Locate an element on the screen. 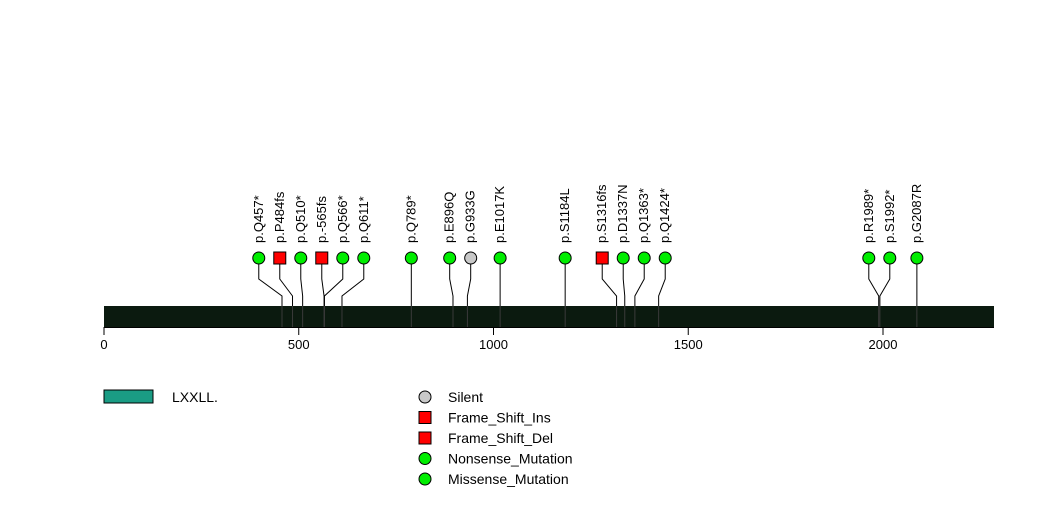 The width and height of the screenshot is (1047, 524). x-axis-tick-label: 0 is located at coordinates (103, 344).